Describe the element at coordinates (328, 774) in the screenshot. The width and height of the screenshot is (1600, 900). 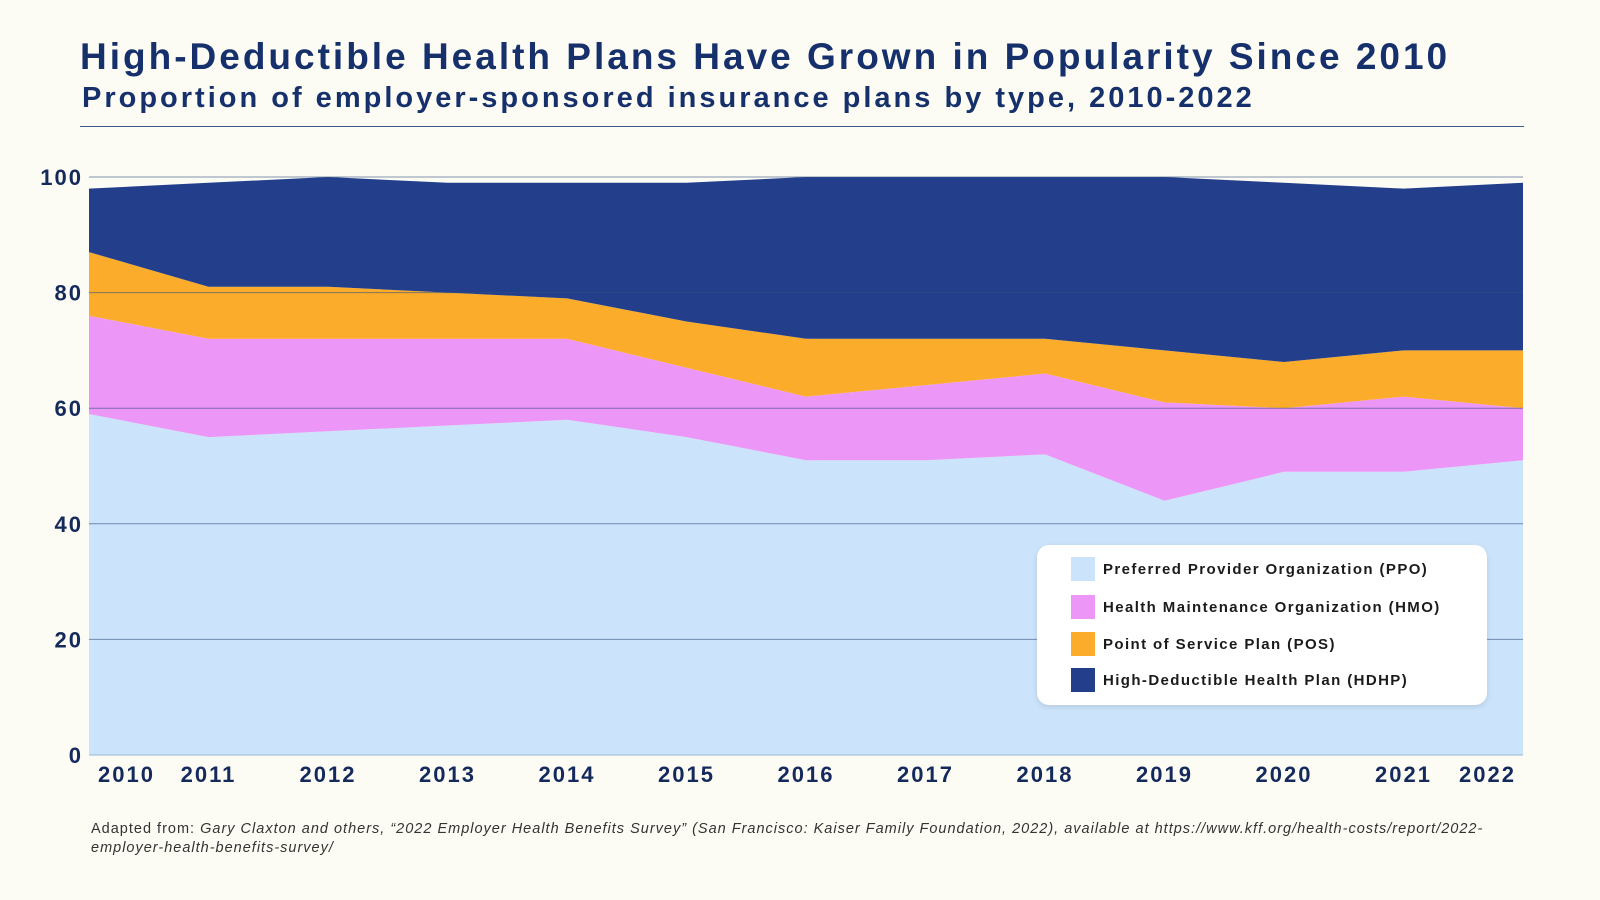
I see `x-tick-label: 2012` at that location.